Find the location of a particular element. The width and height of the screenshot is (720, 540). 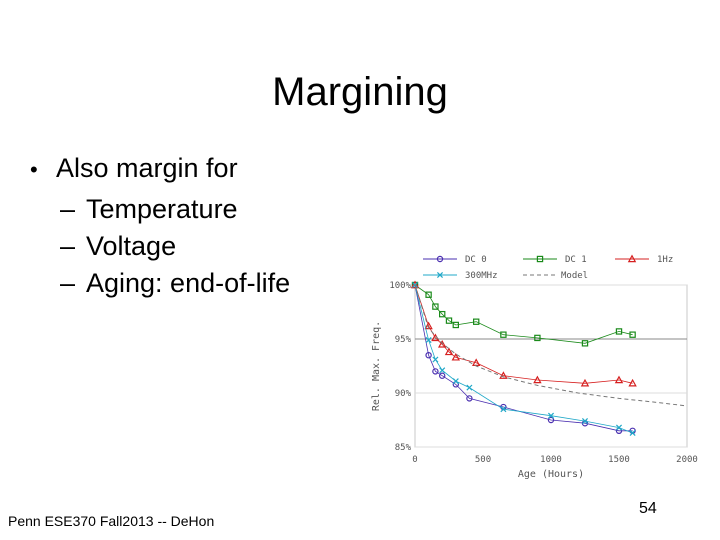

grid-lines is located at coordinates (551, 366).